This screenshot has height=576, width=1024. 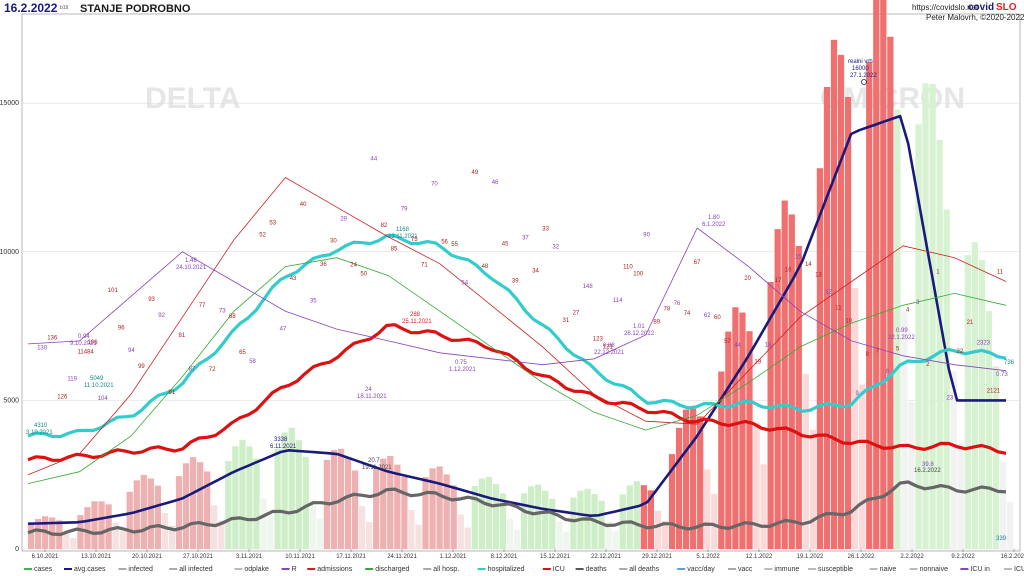 What do you see at coordinates (535, 271) in the screenshot?
I see `value-label: 34` at bounding box center [535, 271].